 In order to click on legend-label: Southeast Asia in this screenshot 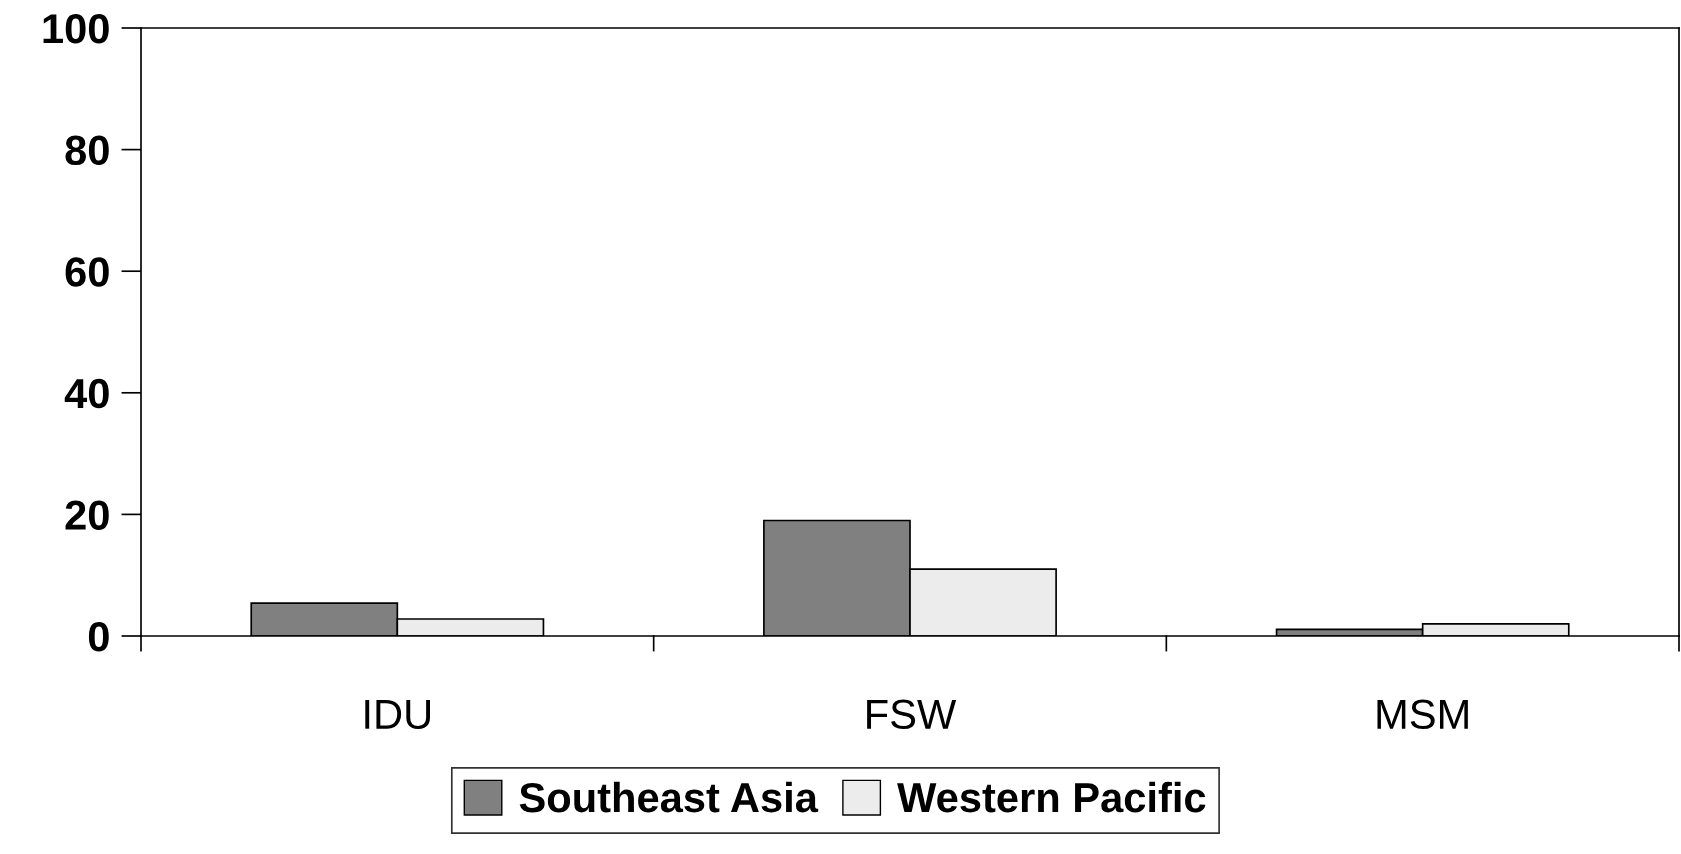, I will do `click(669, 797)`.